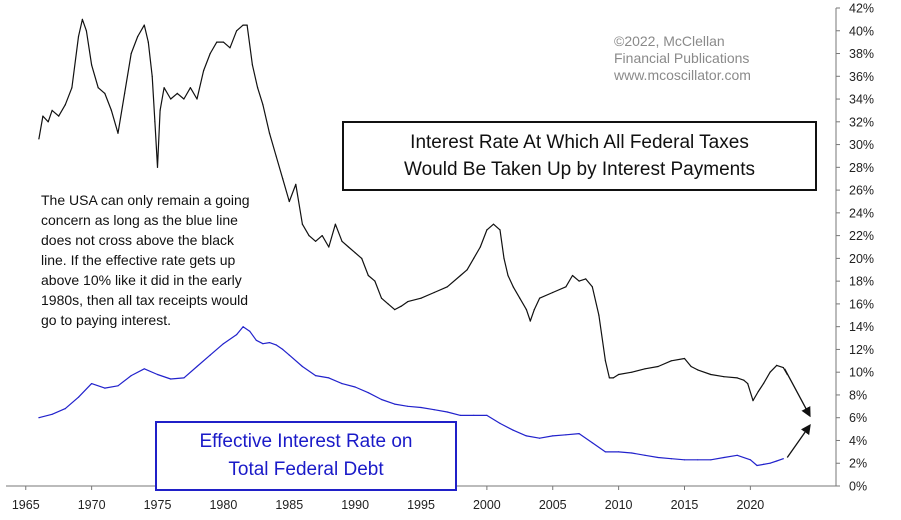 The height and width of the screenshot is (520, 901). I want to click on y-tick-label: 2%, so click(858, 464).